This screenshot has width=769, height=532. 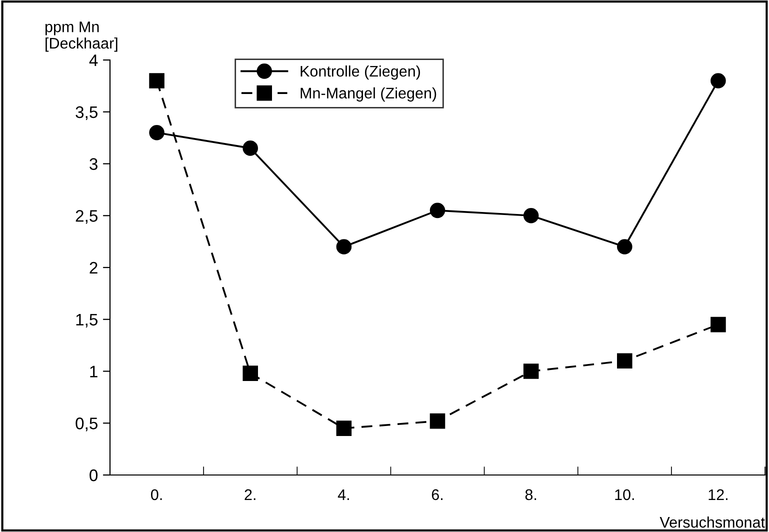 I want to click on x-tick-label: 10., so click(x=624, y=494).